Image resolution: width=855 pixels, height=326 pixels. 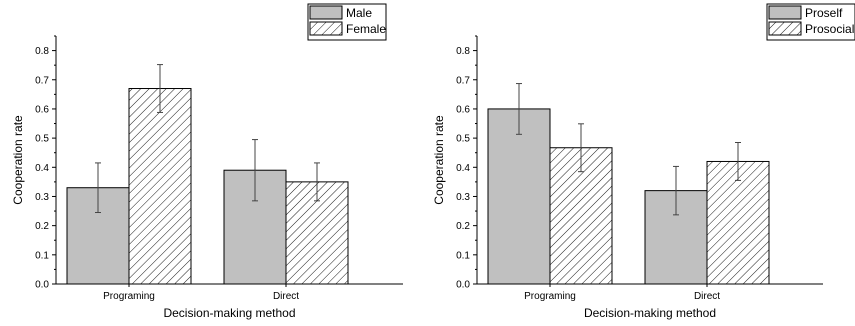 What do you see at coordinates (829, 29) in the screenshot?
I see `legend-label-prosocial: Prosocial` at bounding box center [829, 29].